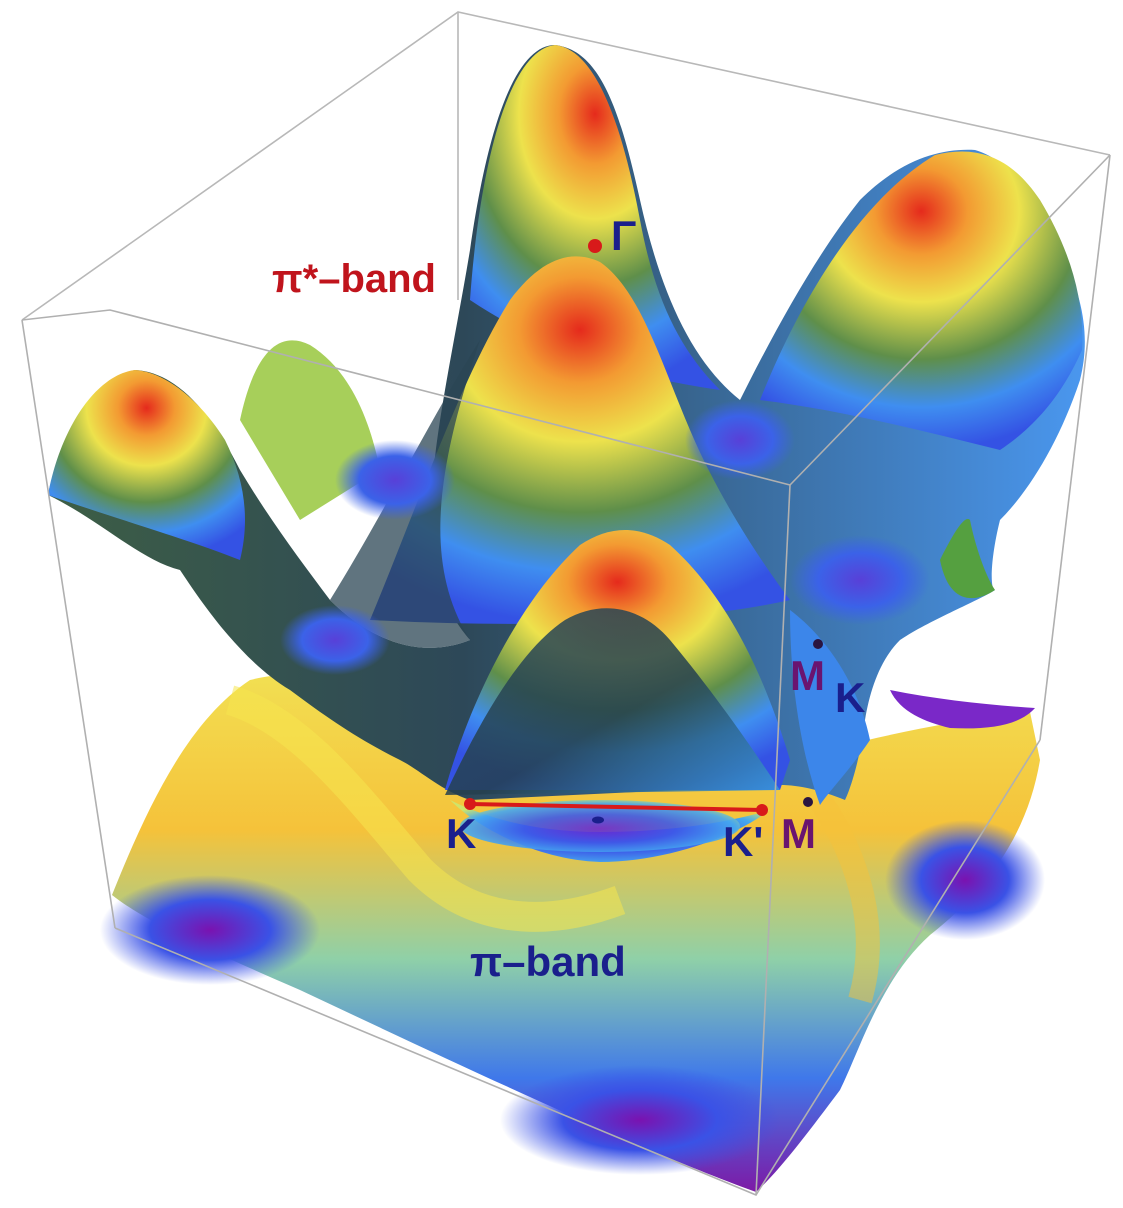 This screenshot has width=1123, height=1208. Describe the element at coordinates (808, 802) in the screenshot. I see `m-lower-marker` at that location.